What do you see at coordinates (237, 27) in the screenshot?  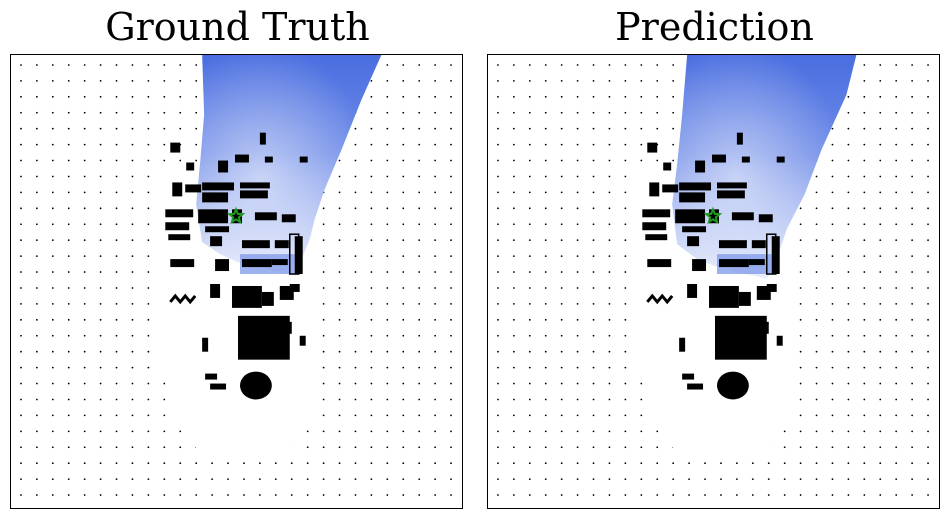 I see `panel-title-ground-truth: Ground Truth` at bounding box center [237, 27].